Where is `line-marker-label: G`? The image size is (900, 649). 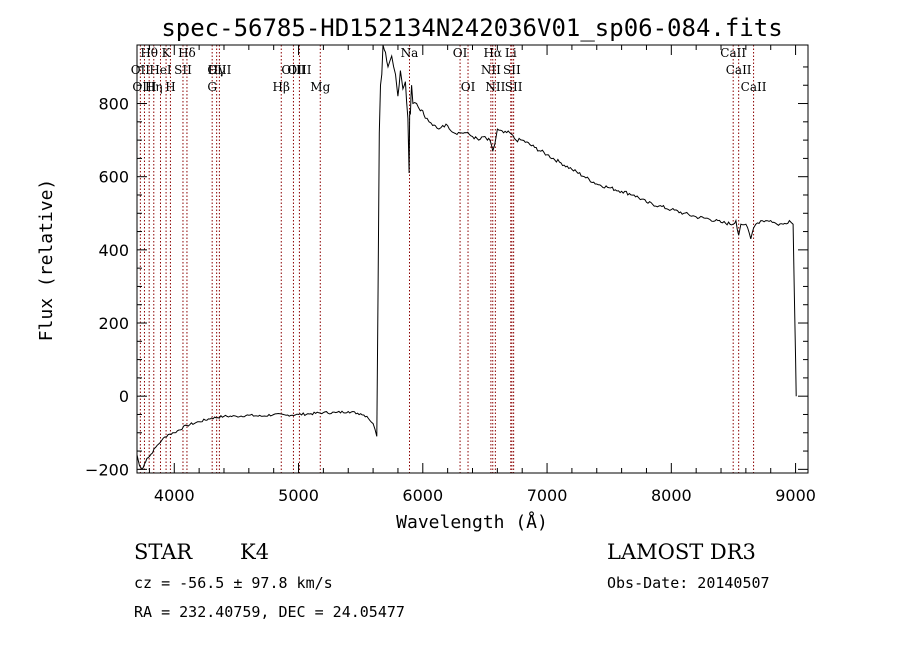
line-marker-label: G is located at coordinates (212, 87).